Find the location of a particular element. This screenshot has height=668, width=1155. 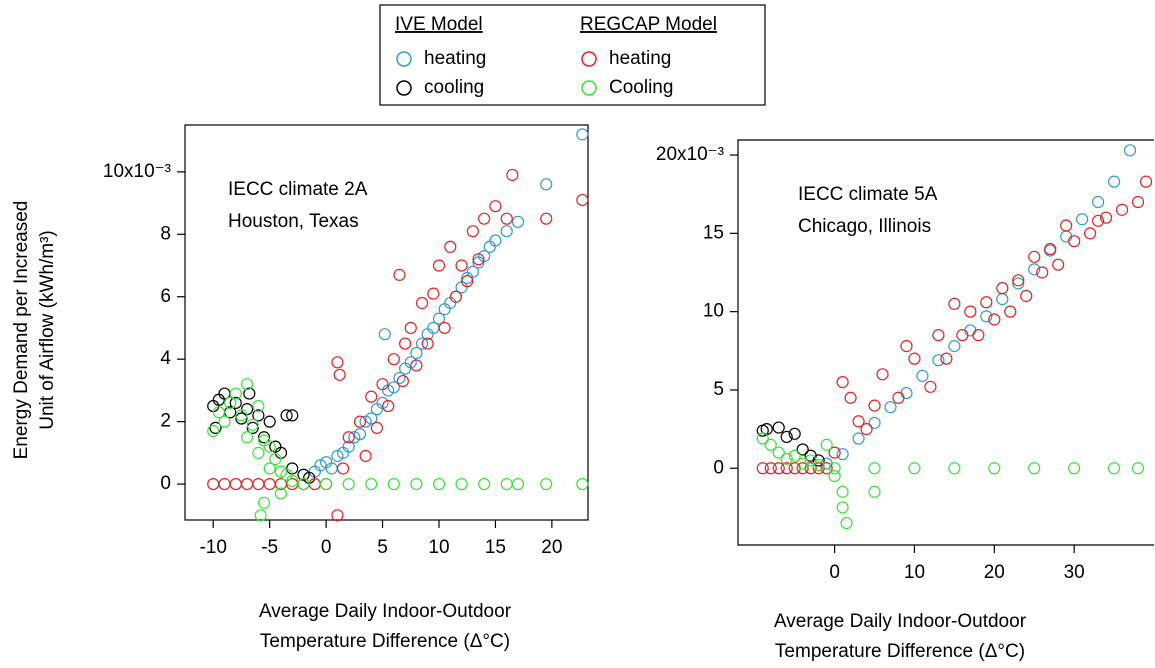

y-tick-label: 0 is located at coordinates (165, 483).